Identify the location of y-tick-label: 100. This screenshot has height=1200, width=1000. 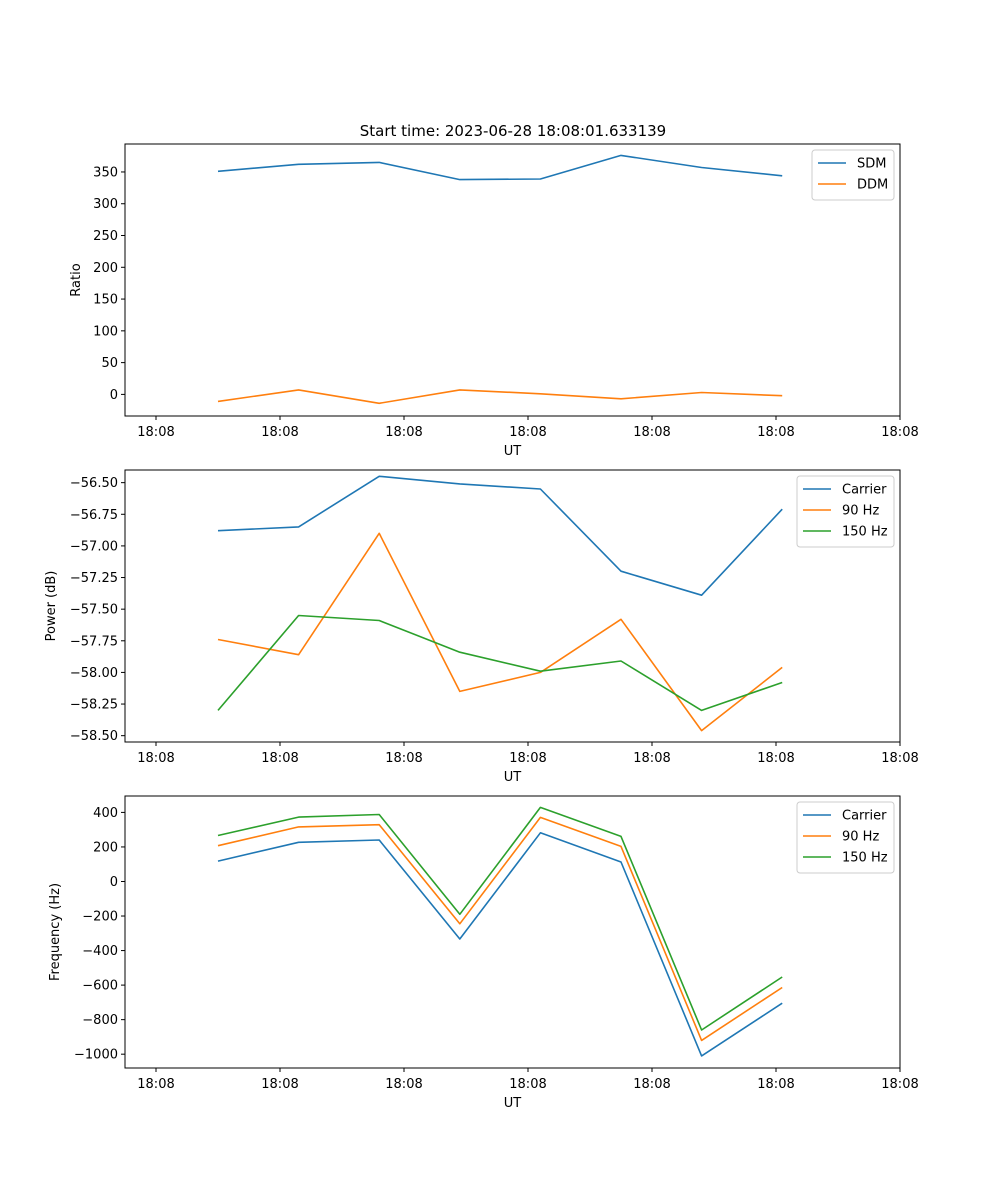
(105, 331).